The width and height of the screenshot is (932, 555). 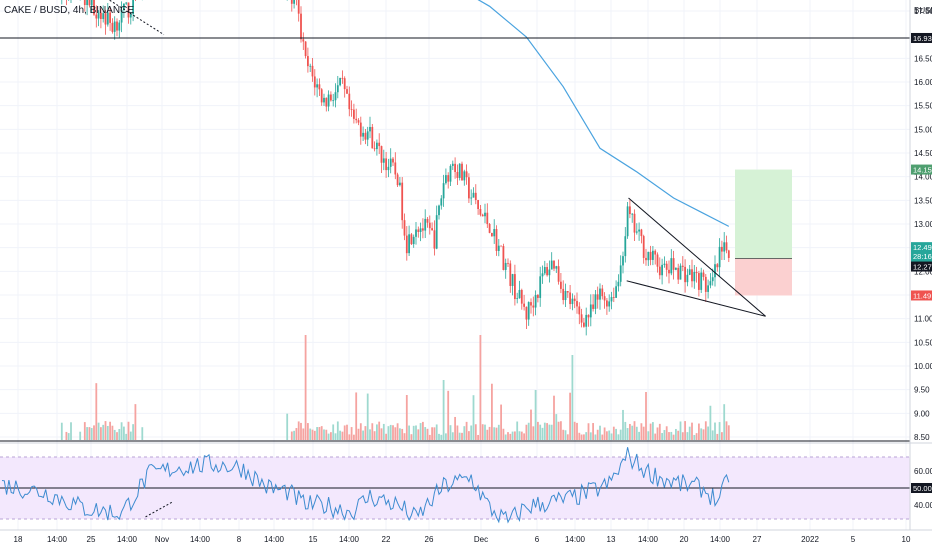 I want to click on falling-wedge-lines, so click(x=696, y=257).